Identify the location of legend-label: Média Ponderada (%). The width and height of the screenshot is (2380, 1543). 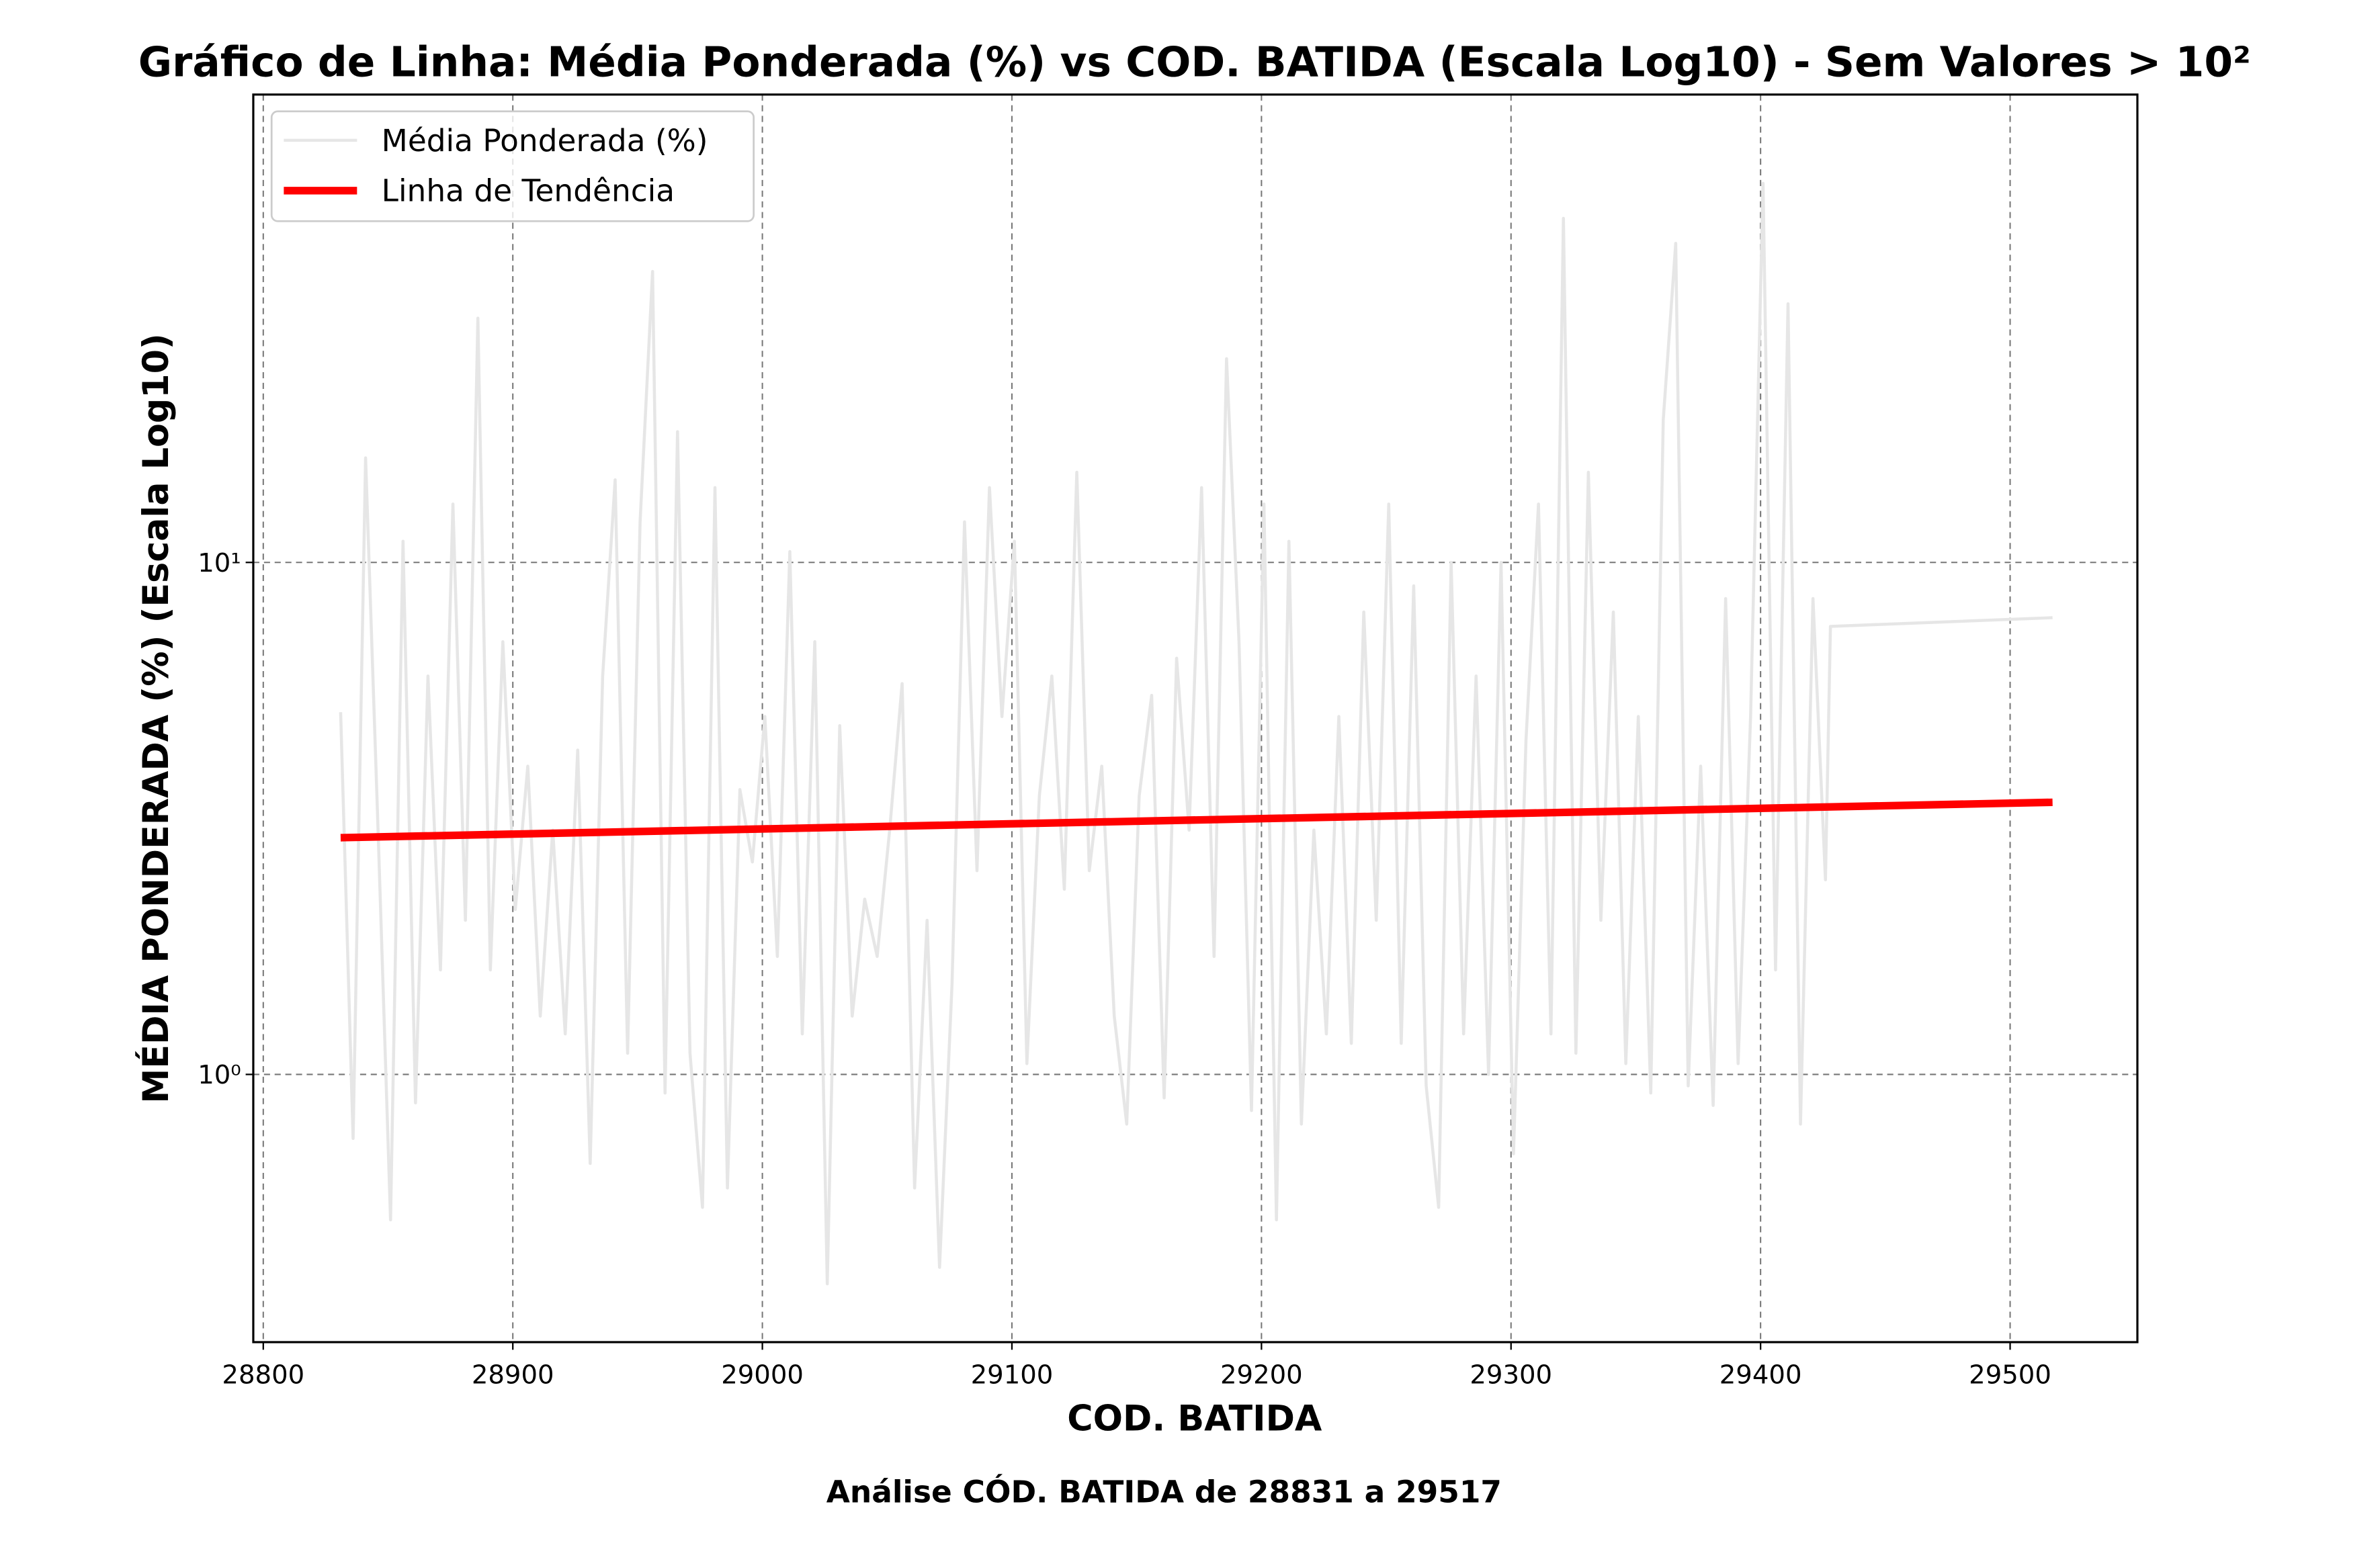
(545, 141).